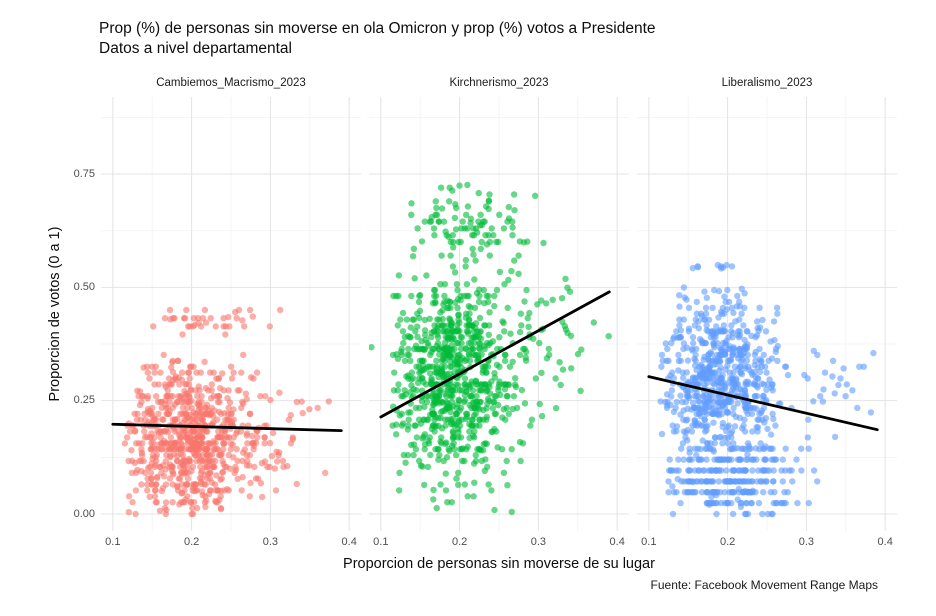  I want to click on point-cloud-Kirchnerismo_2023, so click(490, 348).